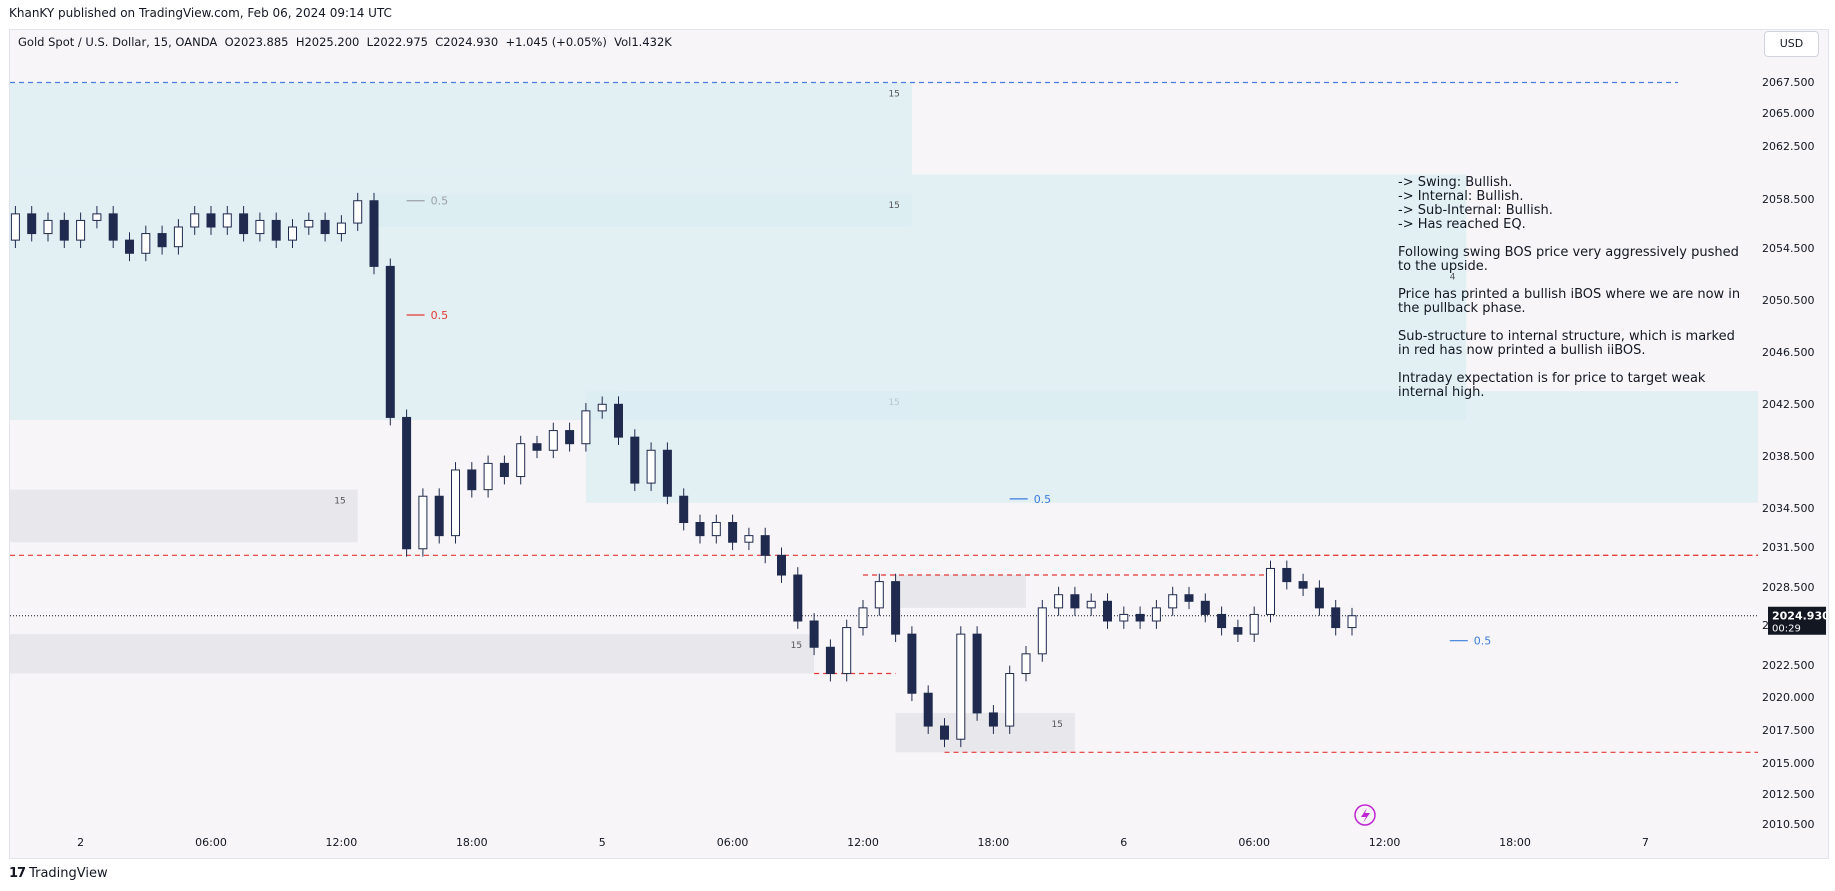 The height and width of the screenshot is (891, 1835). What do you see at coordinates (1788, 352) in the screenshot?
I see `price-axis-tick: 2046.500` at bounding box center [1788, 352].